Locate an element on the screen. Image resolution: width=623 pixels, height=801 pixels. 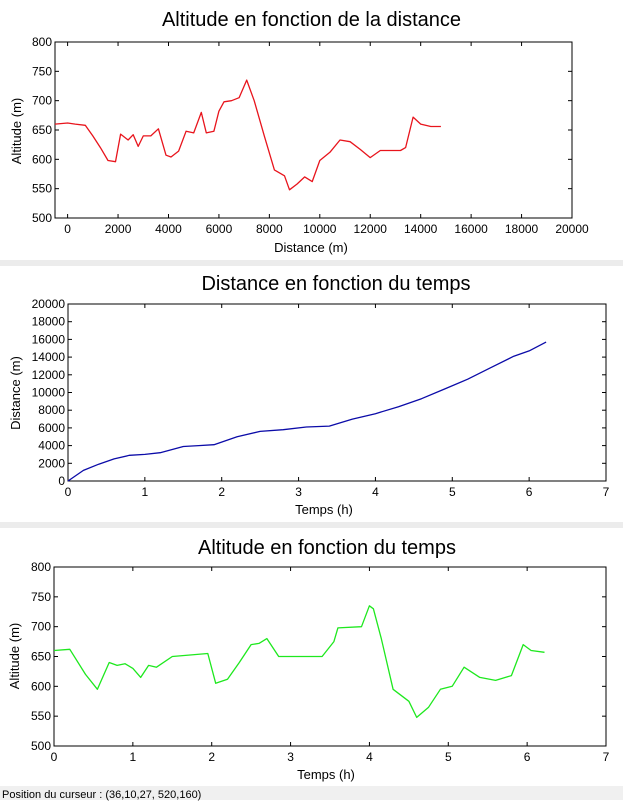
x-tick-label: 18000 is located at coordinates (522, 229).